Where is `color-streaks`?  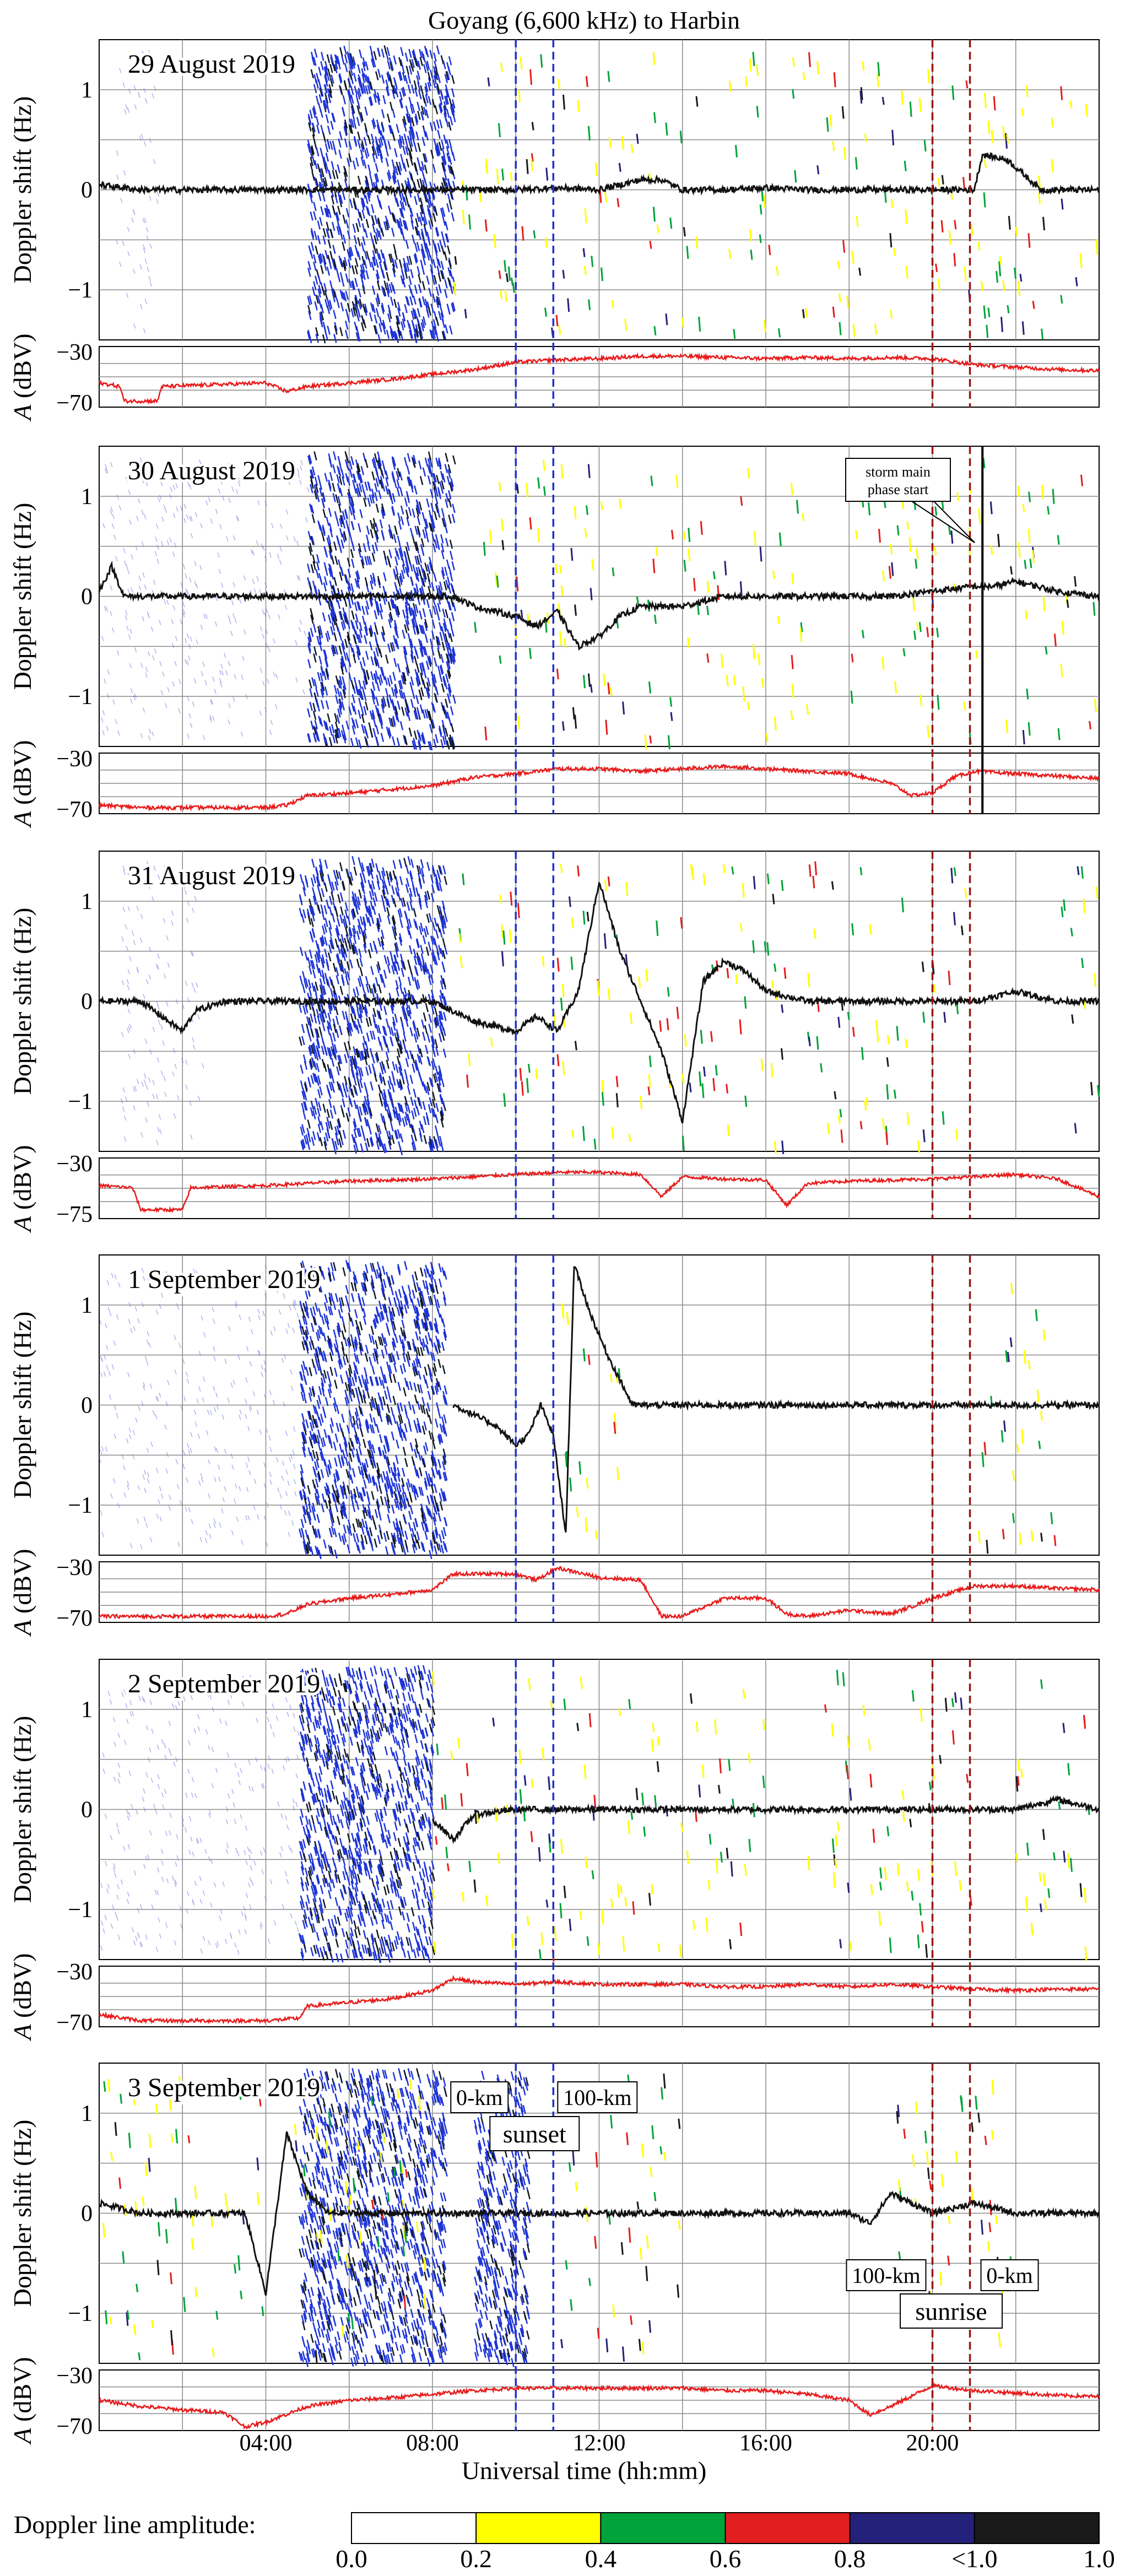
color-streaks is located at coordinates (776, 195).